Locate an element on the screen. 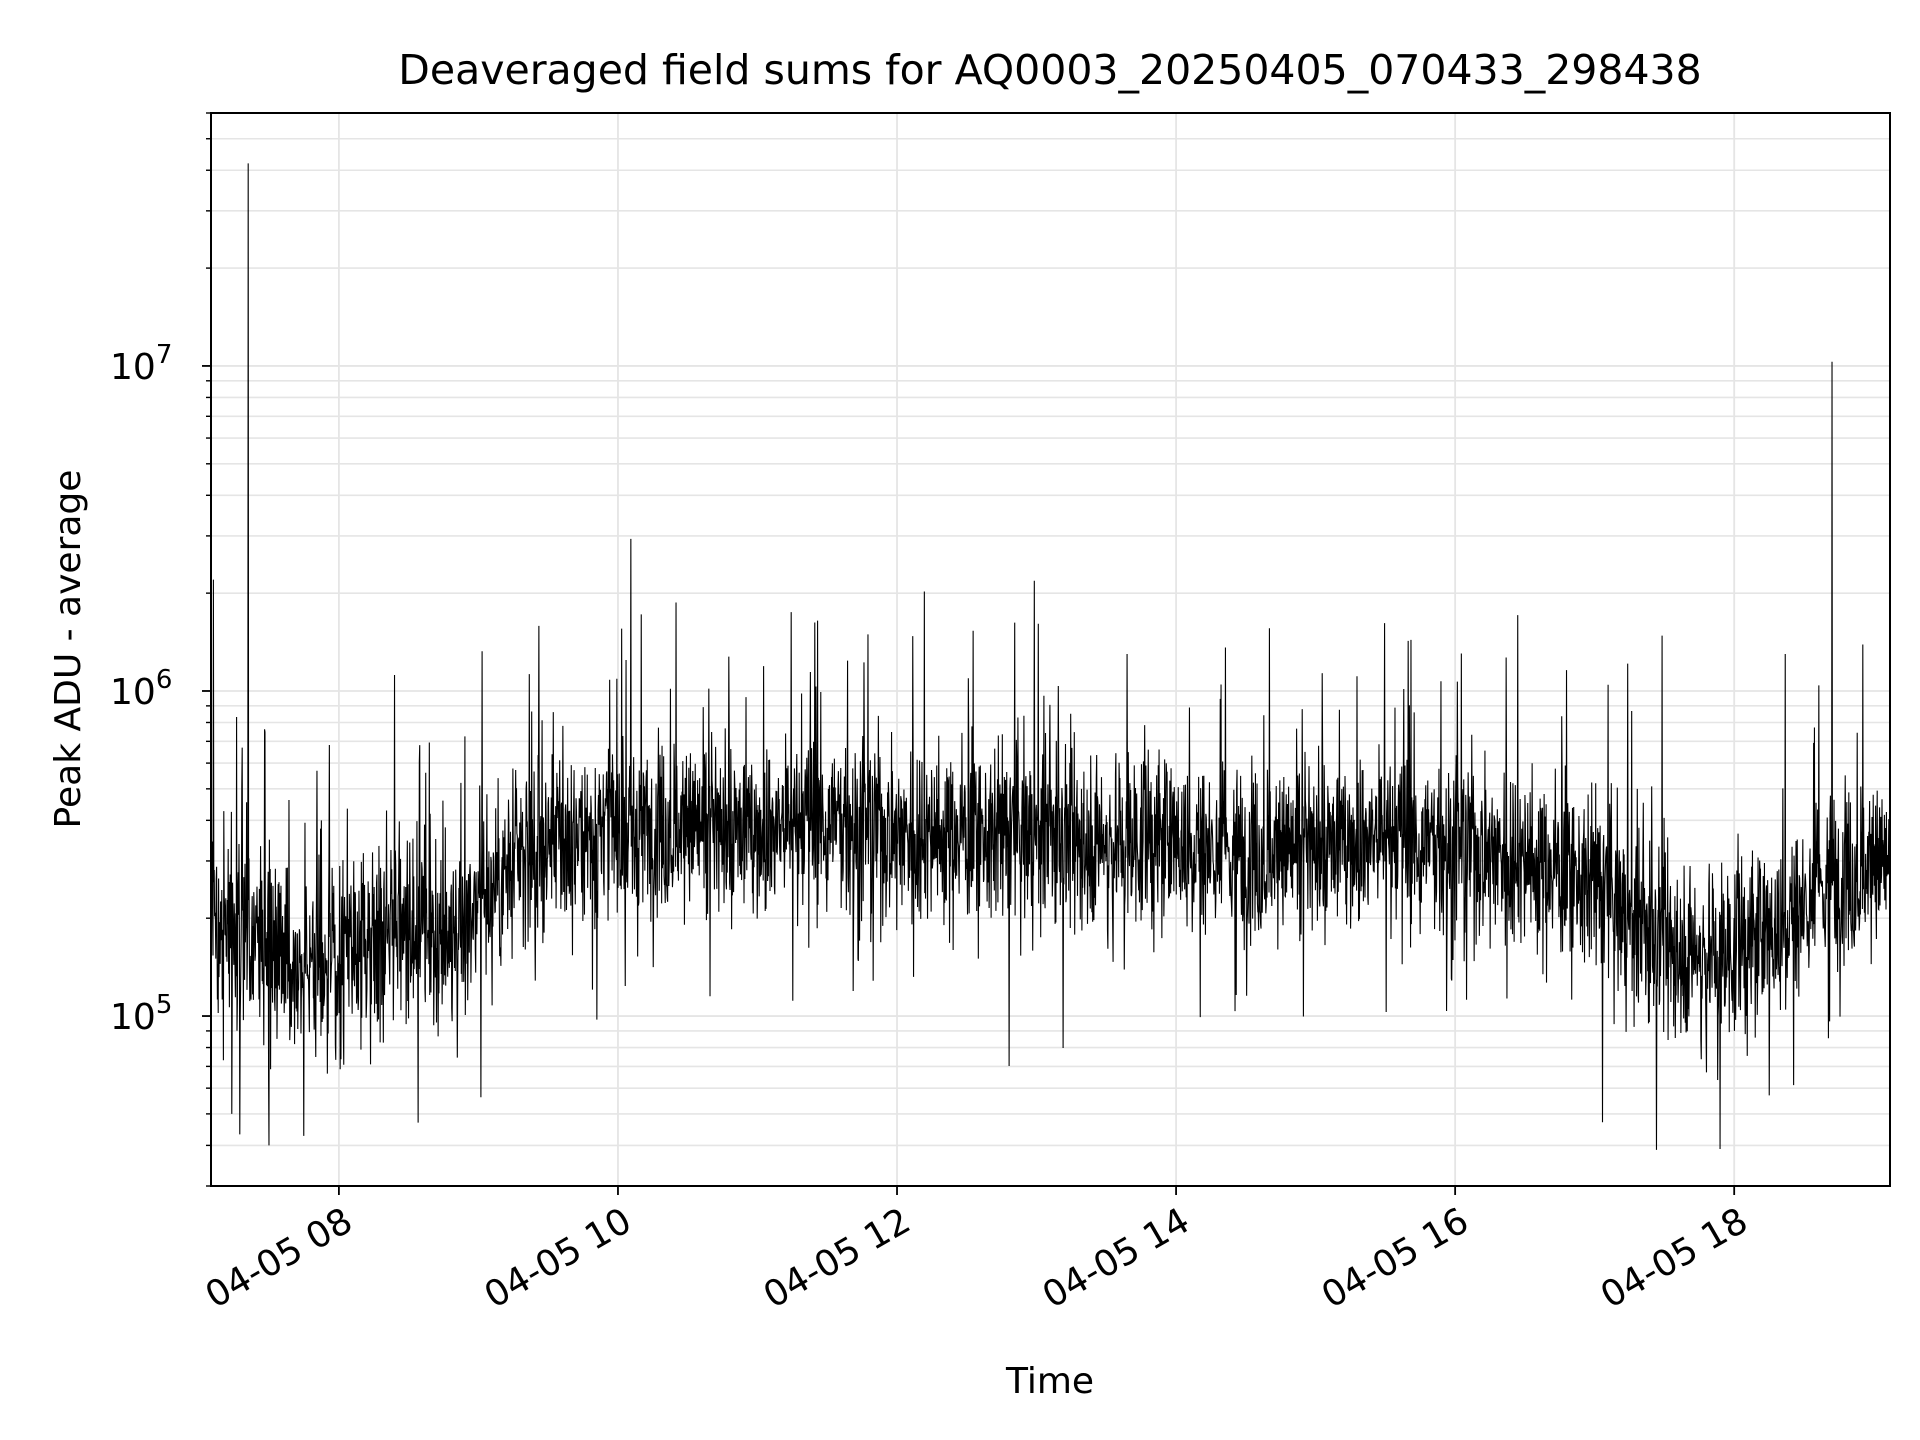  y-axis-ticks: 10⁵ 10⁶ 10⁷ is located at coordinates (160, 649).